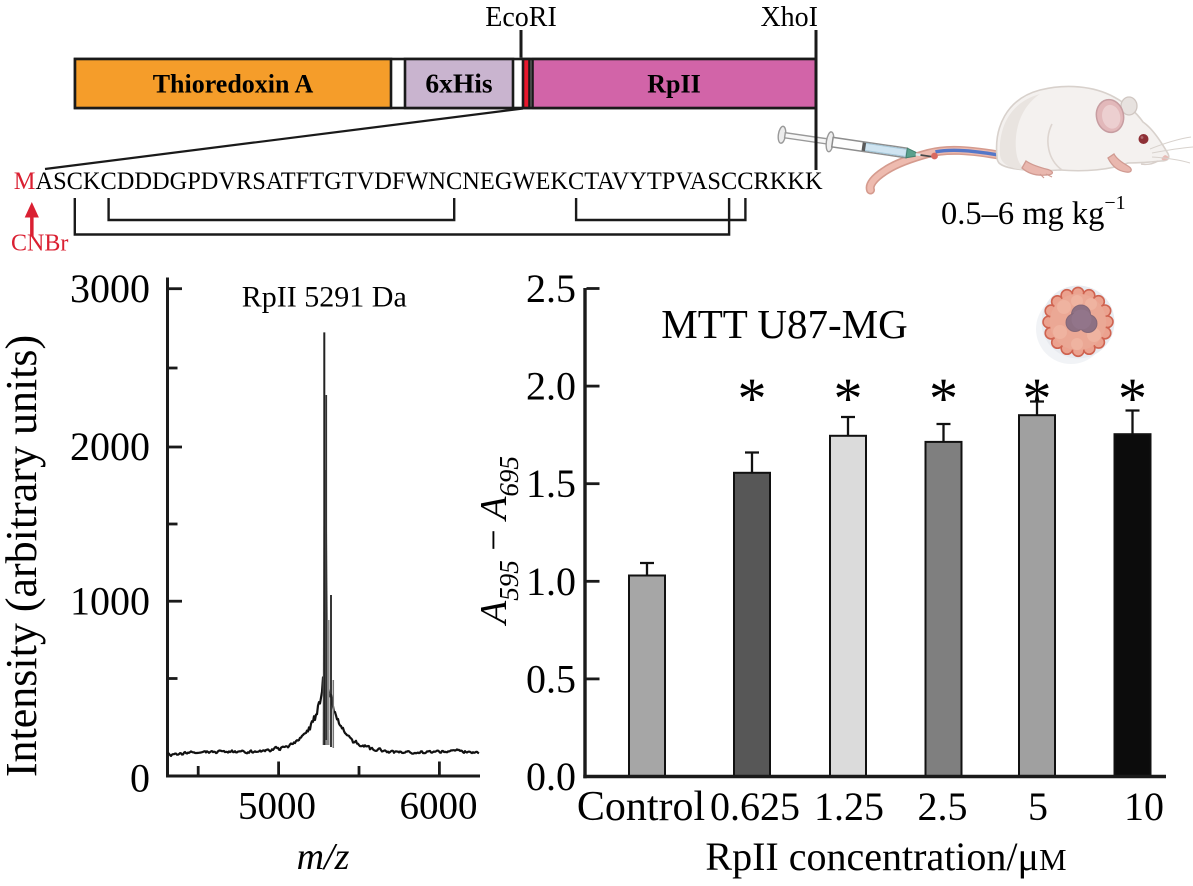 The height and width of the screenshot is (886, 1193). I want to click on svg-text: MTT U87-MG, so click(784, 324).